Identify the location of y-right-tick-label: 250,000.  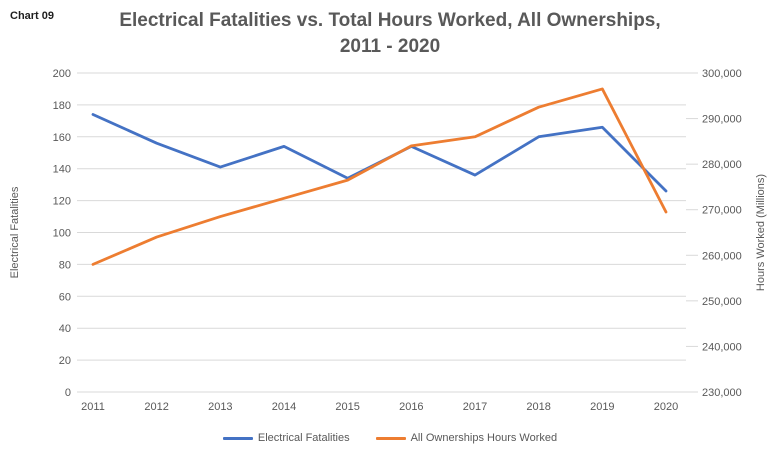
(722, 302).